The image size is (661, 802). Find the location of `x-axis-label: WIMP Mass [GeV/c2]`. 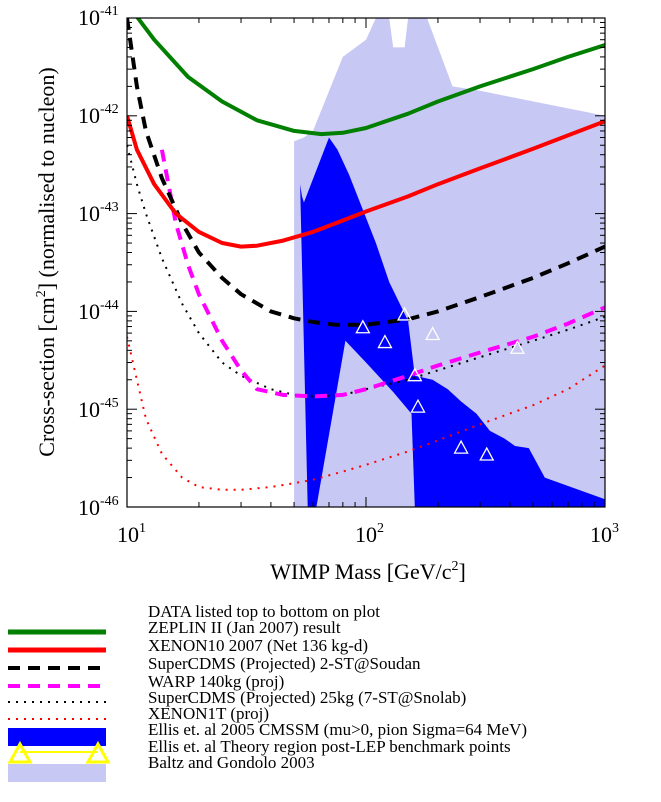

x-axis-label: WIMP Mass [GeV/c2] is located at coordinates (368, 571).